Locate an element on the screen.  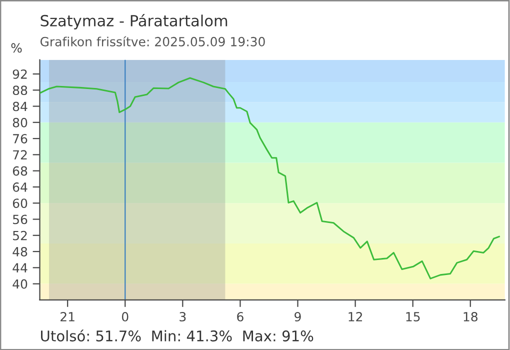
x-tick-label: 9 is located at coordinates (297, 317).